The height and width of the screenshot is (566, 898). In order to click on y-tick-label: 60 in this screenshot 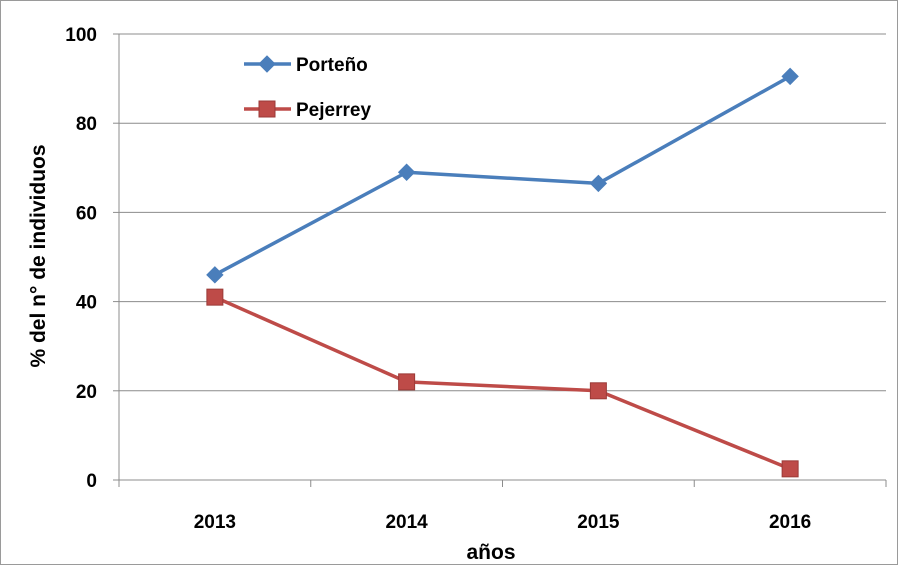, I will do `click(86, 213)`.